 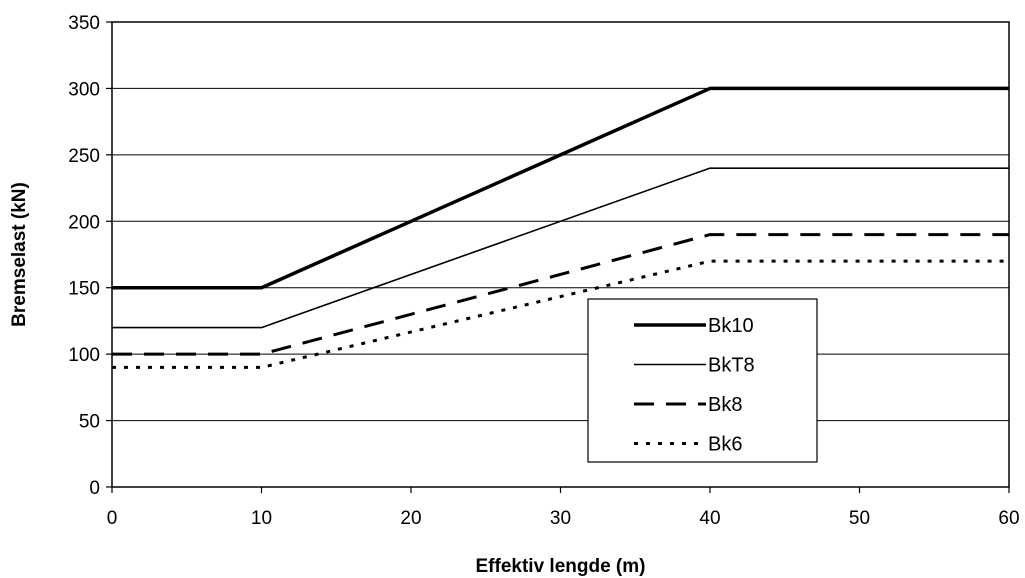 I want to click on x-tick-label: 40, so click(x=709, y=518).